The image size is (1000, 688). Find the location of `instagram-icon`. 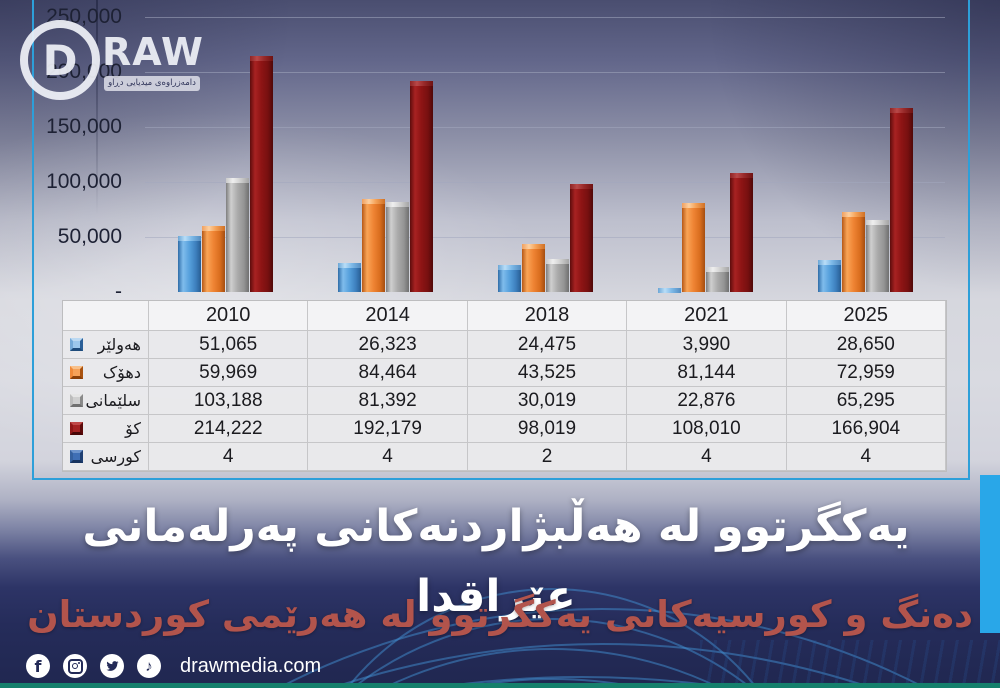

instagram-icon is located at coordinates (75, 666).